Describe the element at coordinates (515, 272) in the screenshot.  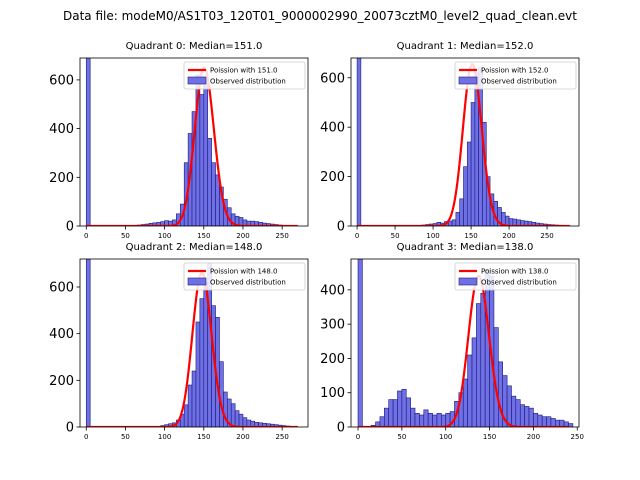
I see `legend-label-curve: Poission with 138.0` at that location.